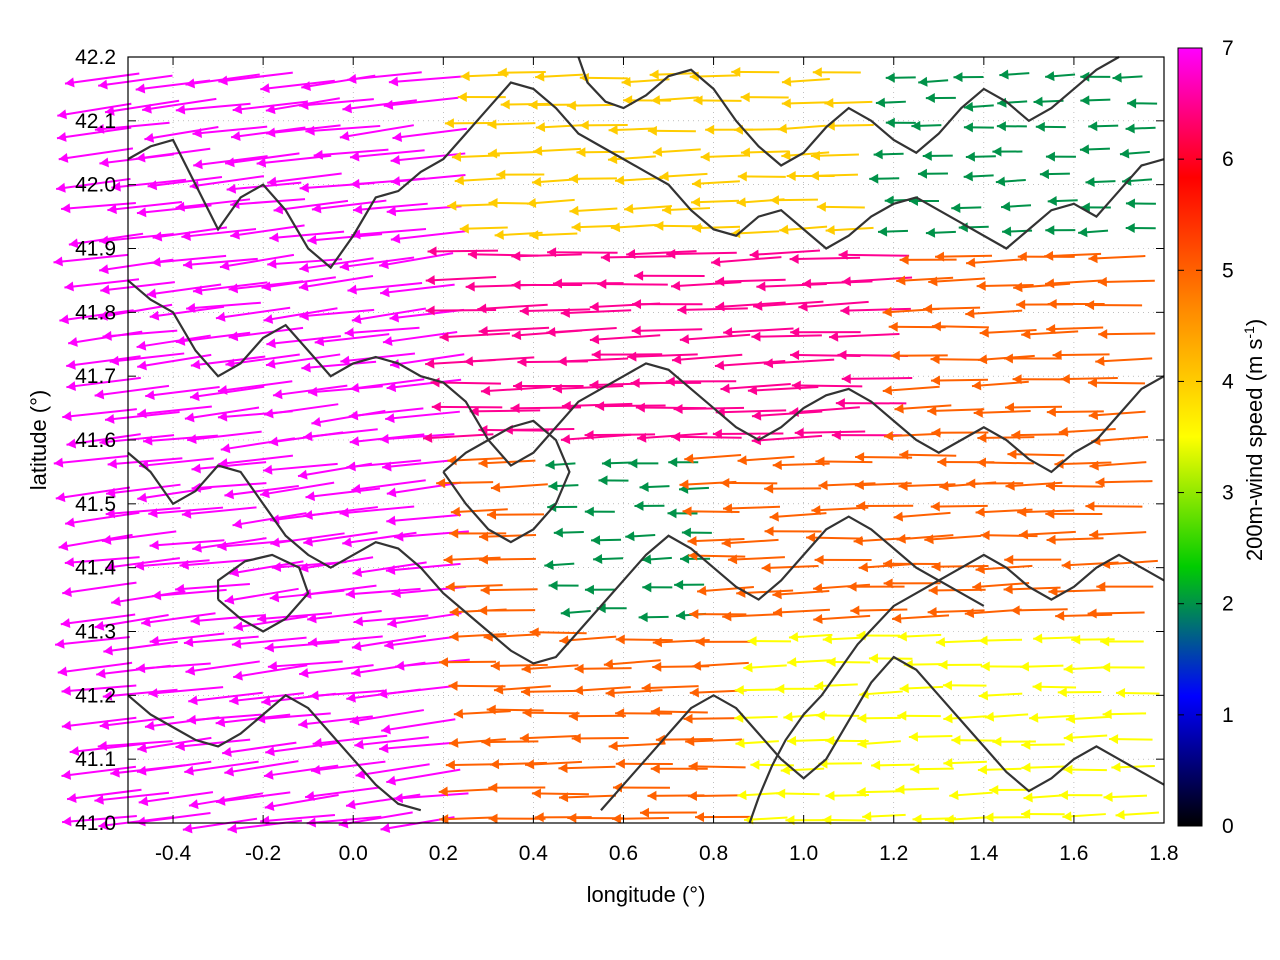 The image size is (1280, 960). Describe the element at coordinates (1222, 437) in the screenshot. I see `colorbar: 0 1 2 3 4 5 6 7 200m-wind speed (m s-1)` at that location.